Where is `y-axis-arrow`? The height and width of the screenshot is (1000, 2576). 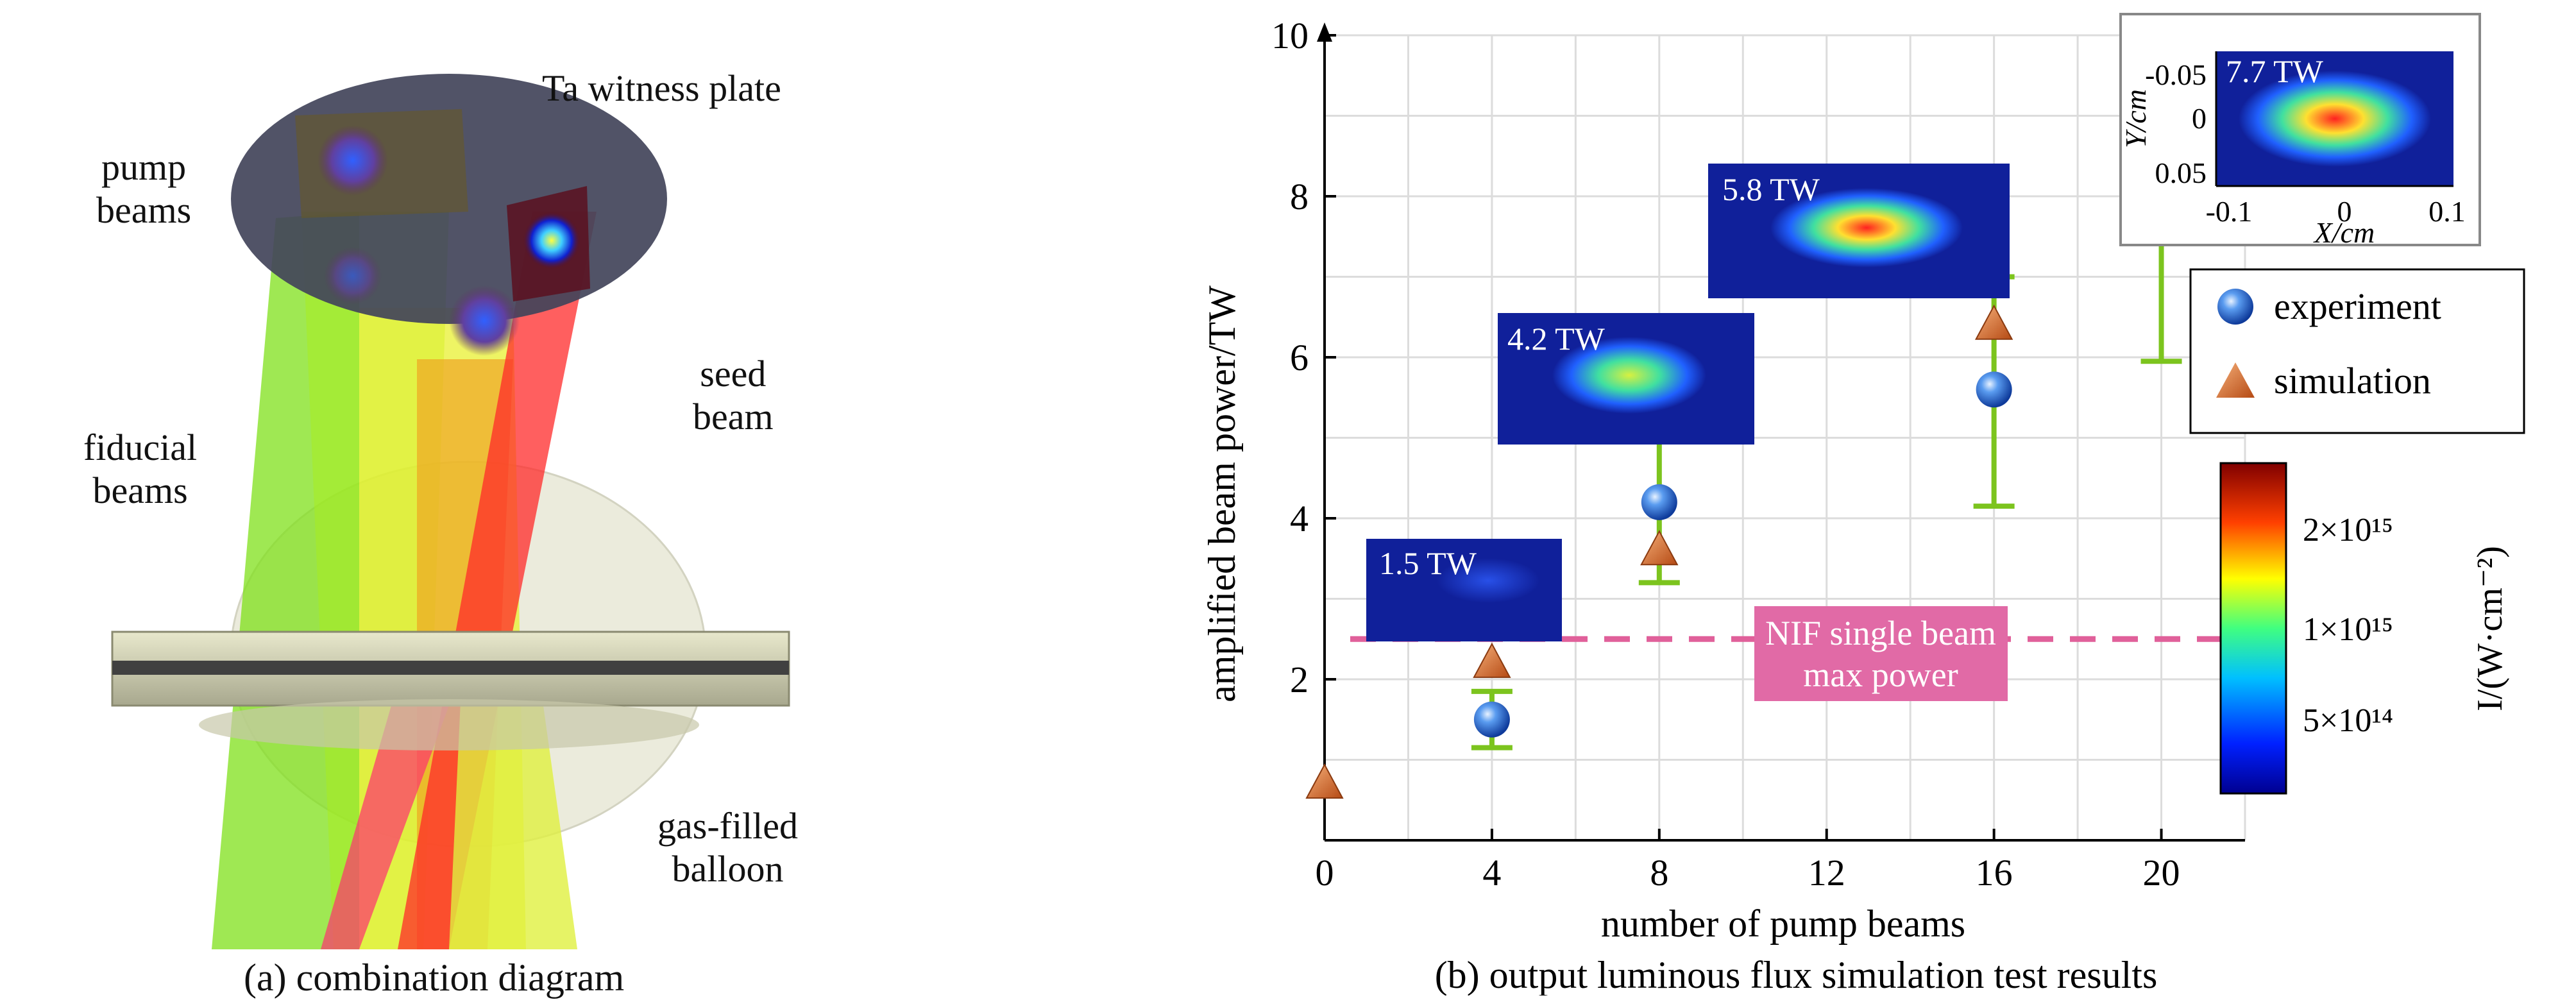 y-axis-arrow is located at coordinates (1324, 32).